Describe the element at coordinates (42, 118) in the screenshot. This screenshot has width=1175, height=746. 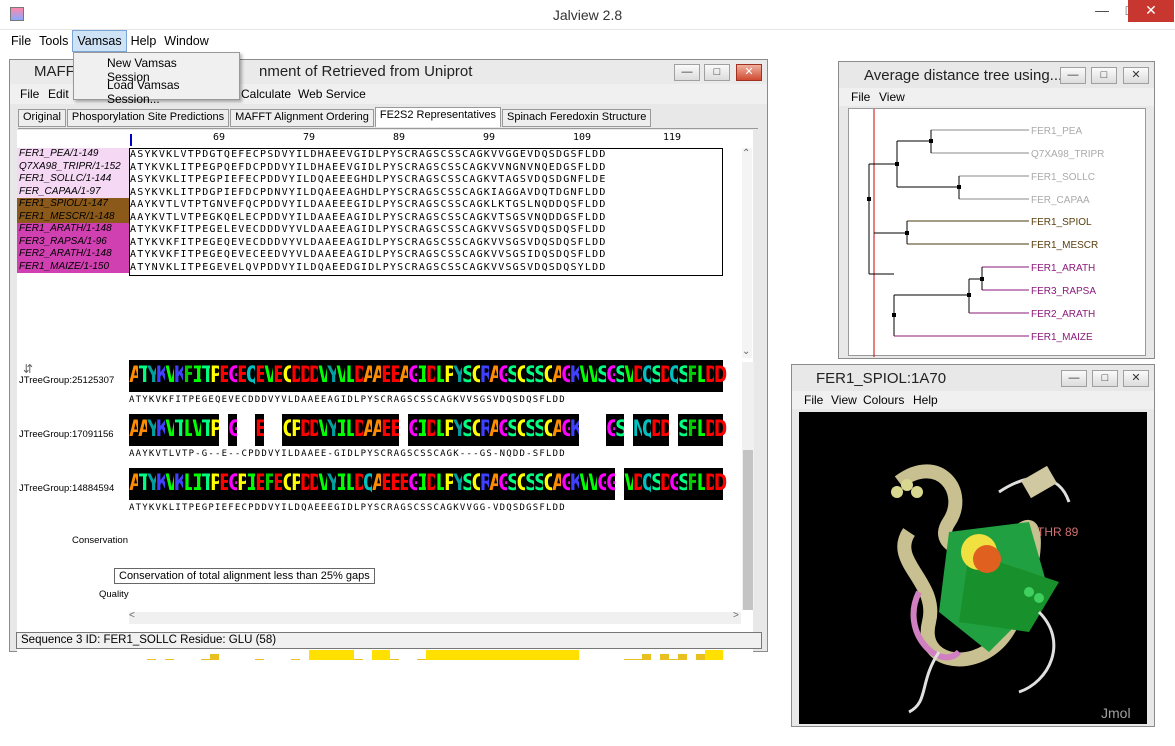
I see `tab-original: Original` at that location.